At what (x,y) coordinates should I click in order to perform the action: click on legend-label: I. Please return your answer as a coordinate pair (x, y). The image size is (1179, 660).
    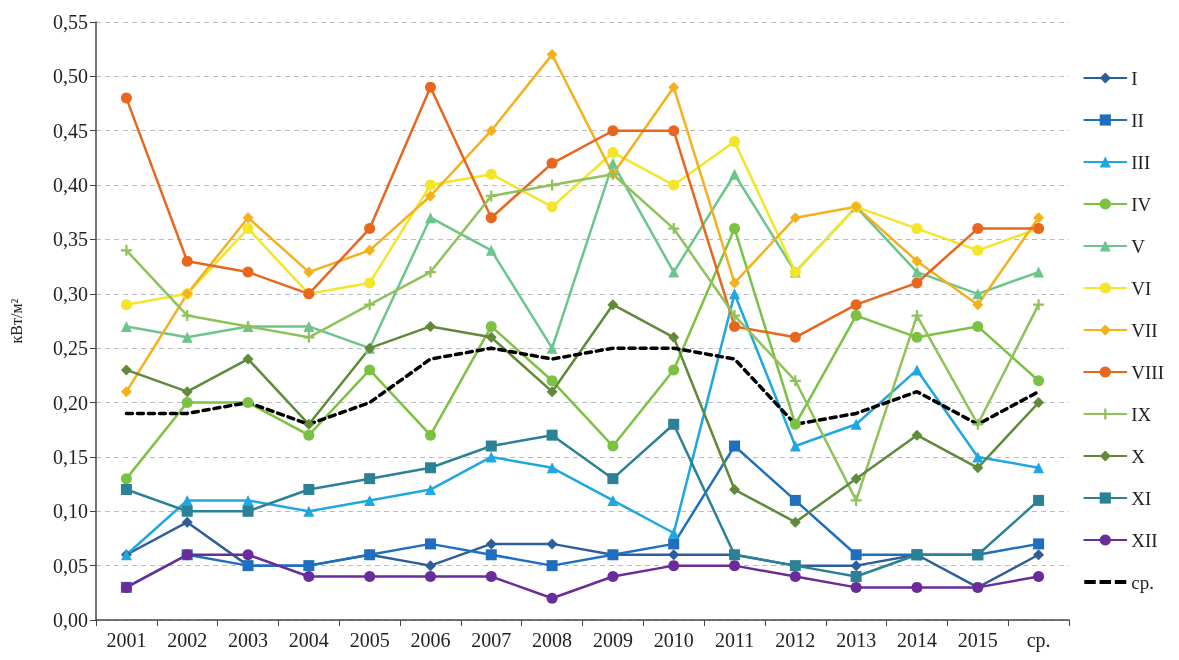
    Looking at the image, I should click on (1134, 78).